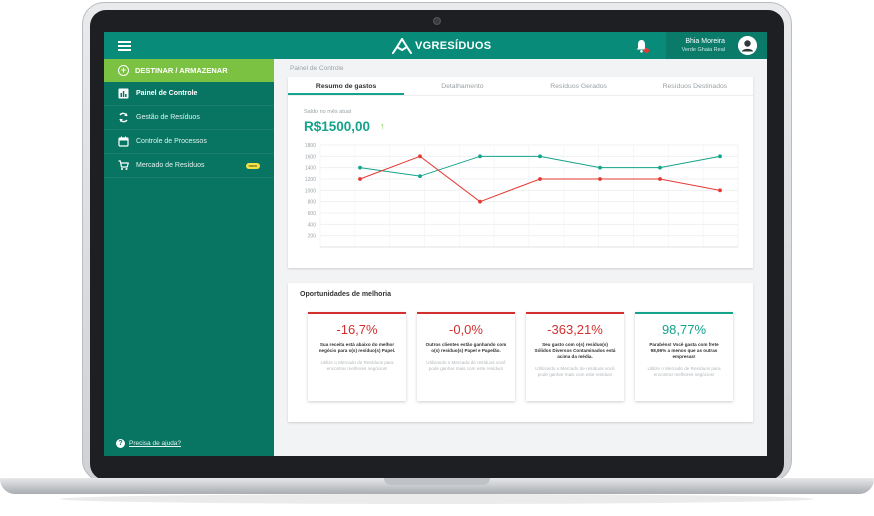  Describe the element at coordinates (466, 329) in the screenshot. I see `opportunity-percentage: -0,0%` at that location.